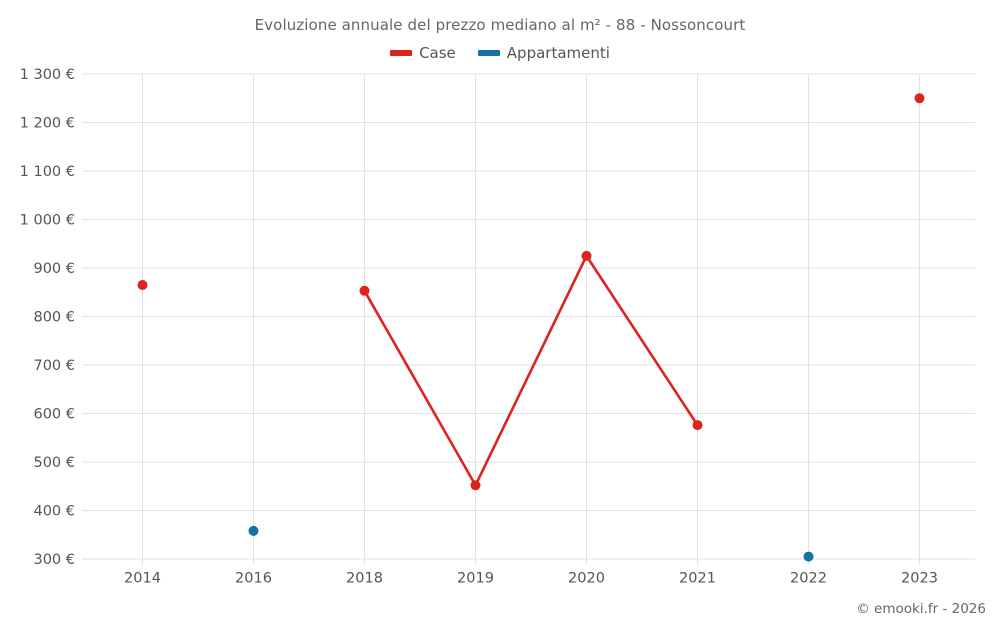 Image resolution: width=1000 pixels, height=625 pixels. I want to click on data-point-case-2023, so click(919, 98).